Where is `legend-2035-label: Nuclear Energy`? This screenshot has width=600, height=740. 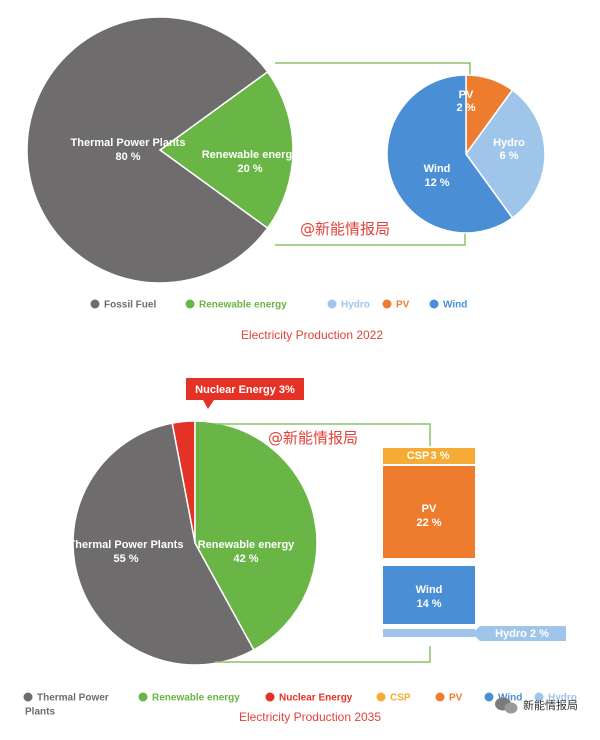
legend-2035-label: Nuclear Energy is located at coordinates (316, 698).